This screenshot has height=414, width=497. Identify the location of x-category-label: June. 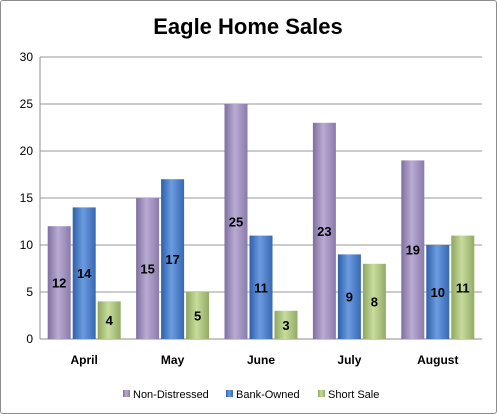
(261, 360).